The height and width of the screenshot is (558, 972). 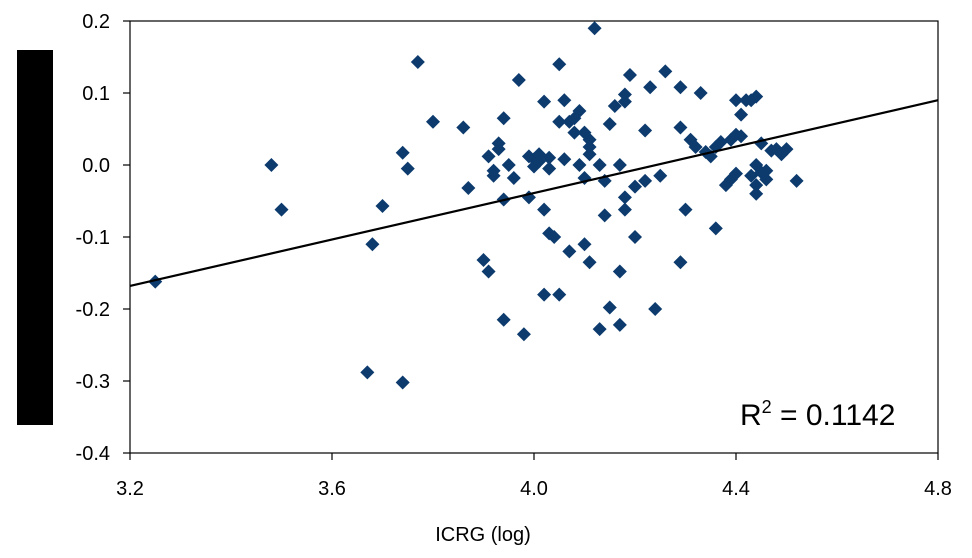 What do you see at coordinates (534, 489) in the screenshot?
I see `x-tick-label: 4.0` at bounding box center [534, 489].